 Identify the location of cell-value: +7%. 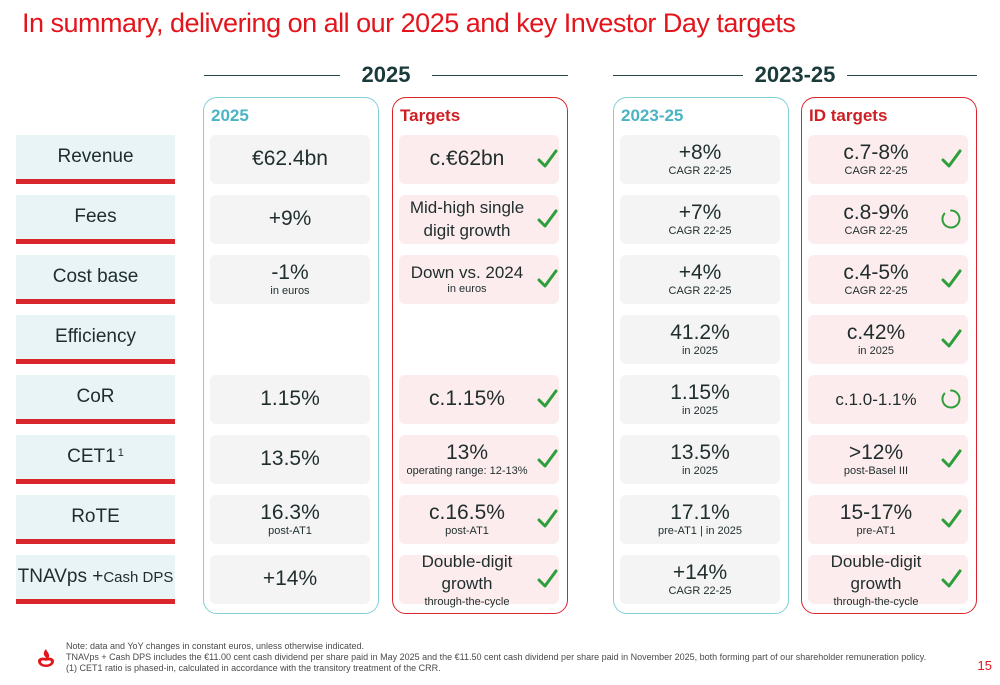
(700, 212).